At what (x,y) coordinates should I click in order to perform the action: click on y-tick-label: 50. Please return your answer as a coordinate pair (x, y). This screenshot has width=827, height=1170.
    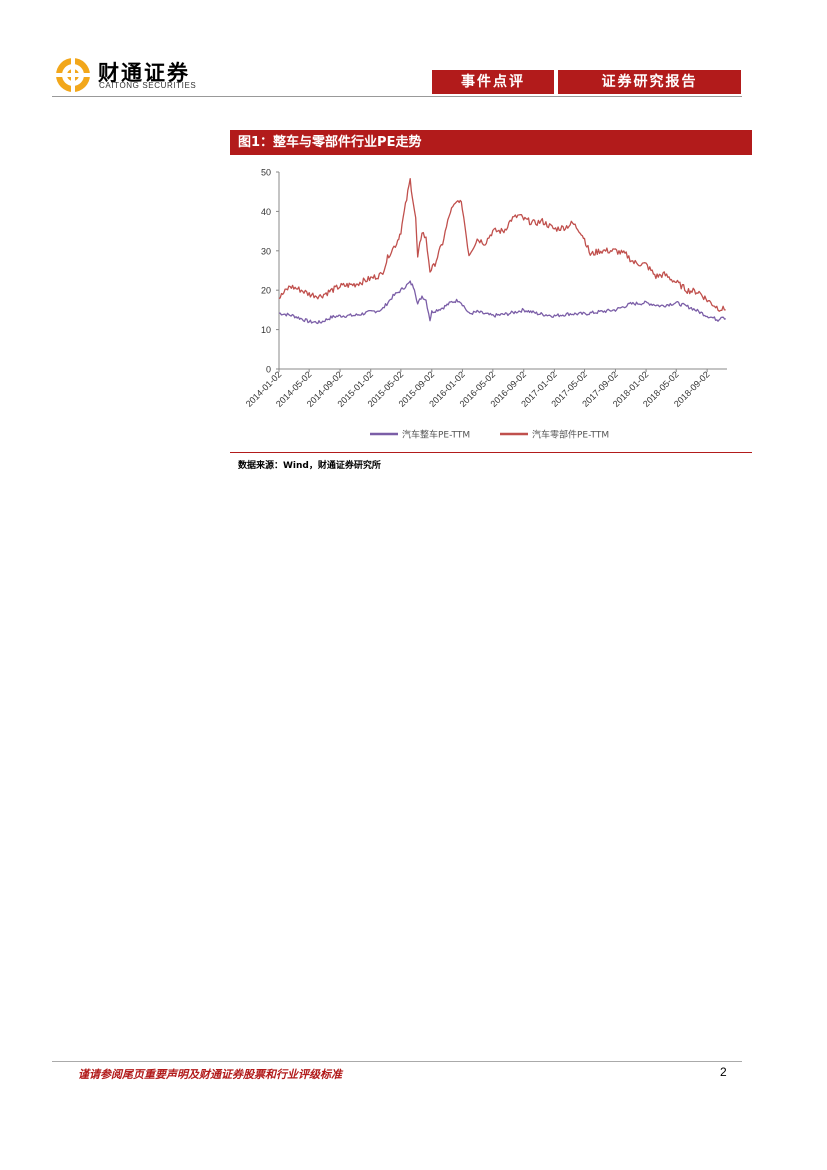
    Looking at the image, I should click on (266, 173).